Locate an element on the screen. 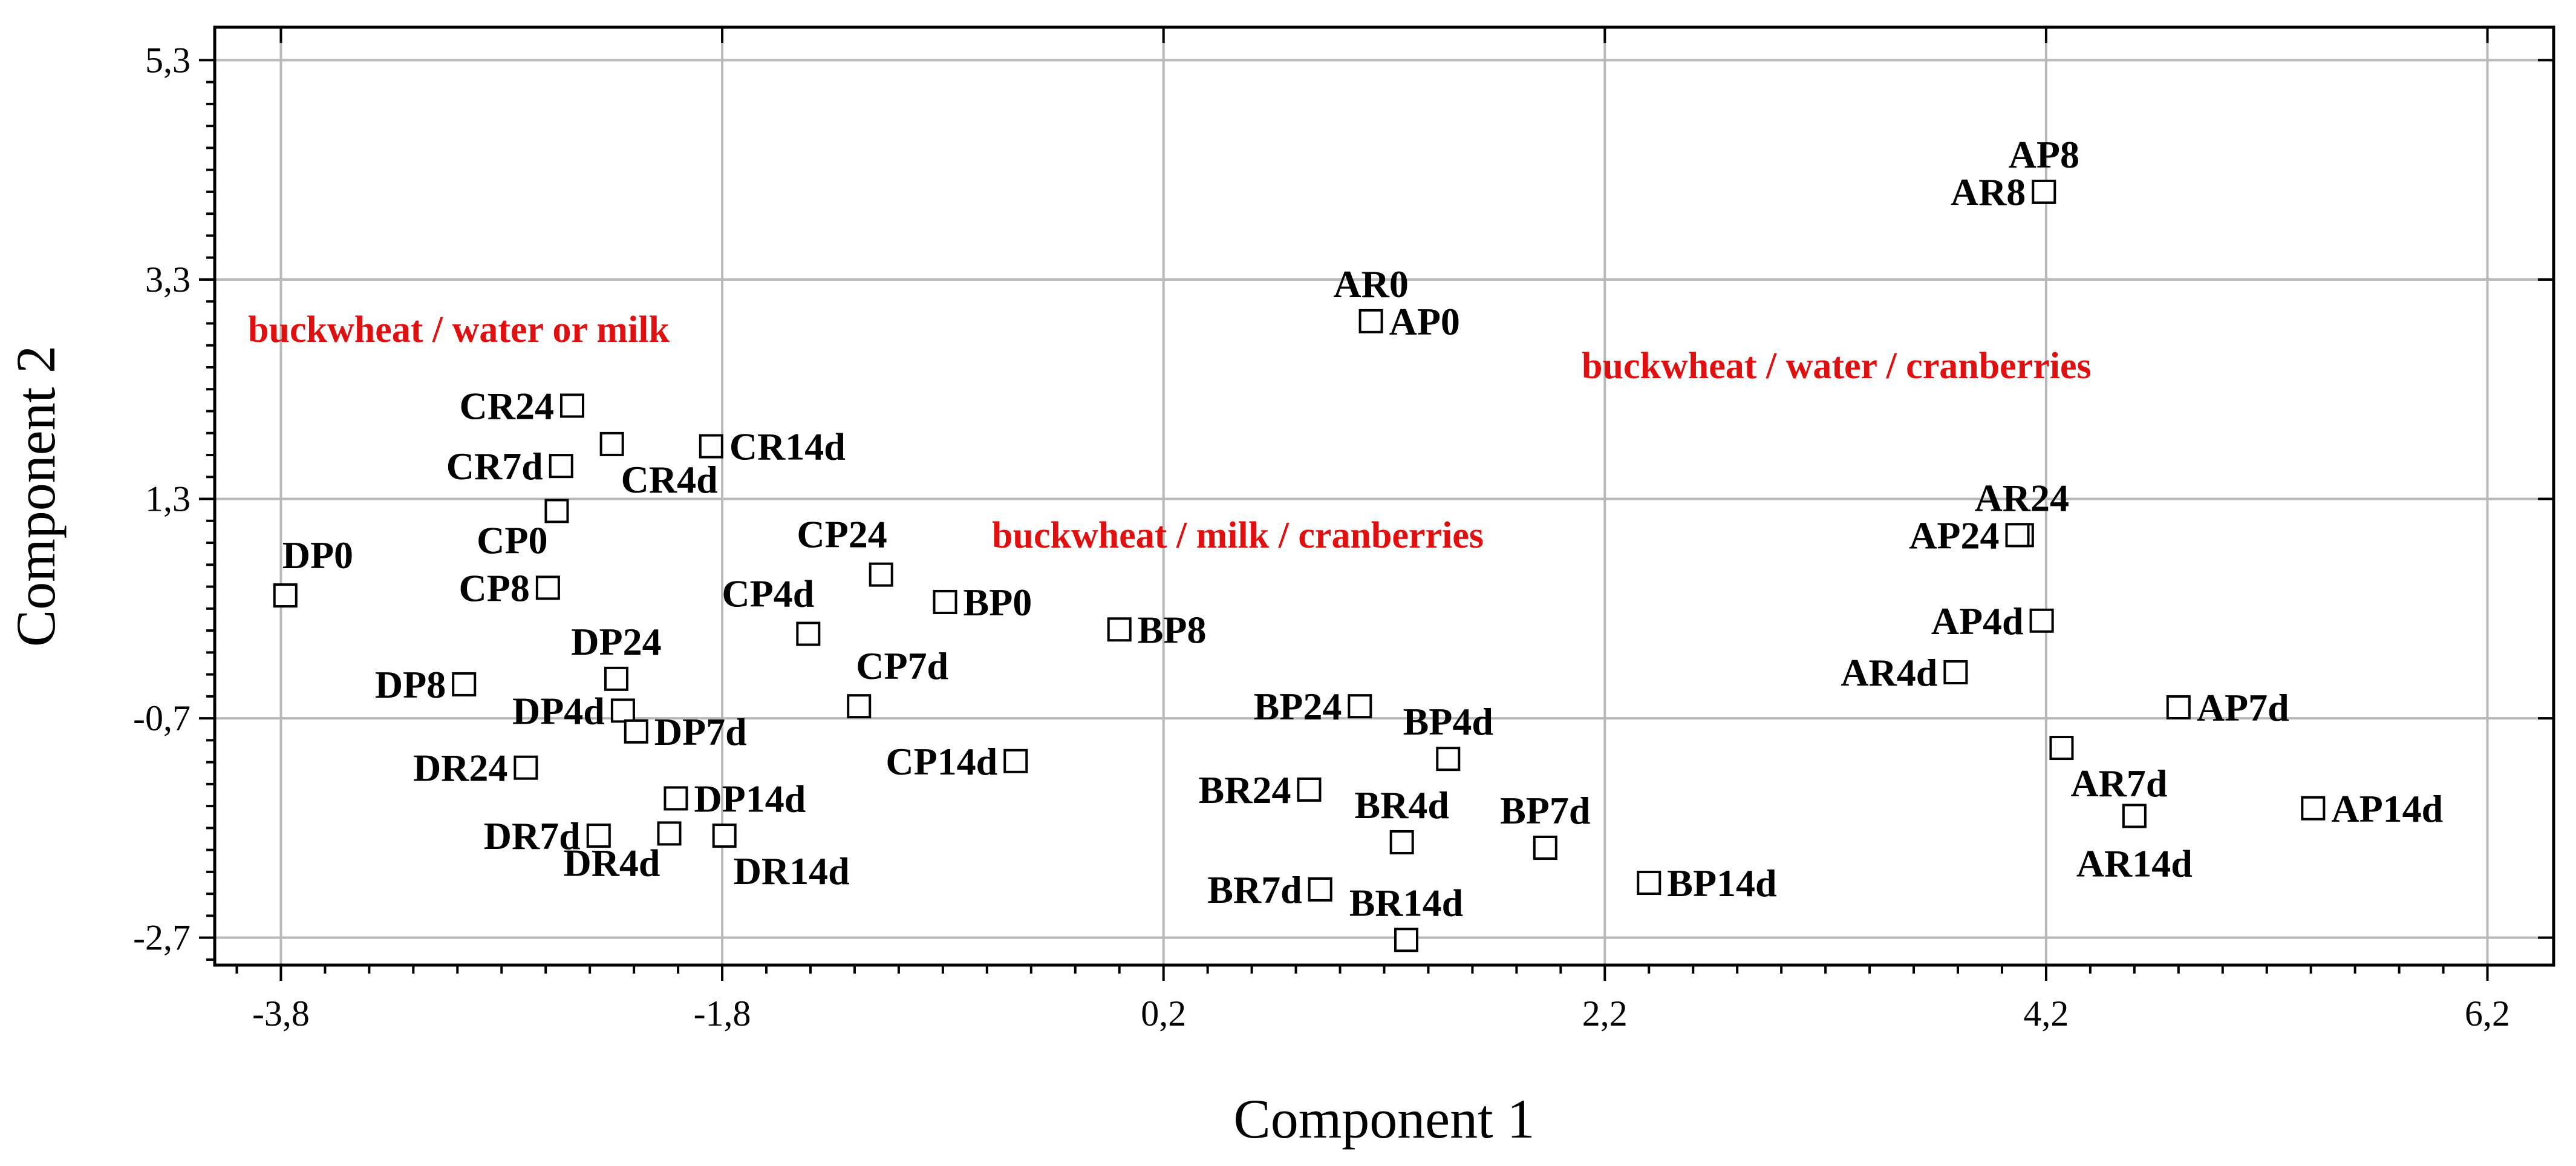  x-tick-label: 4,2 is located at coordinates (2046, 1013).